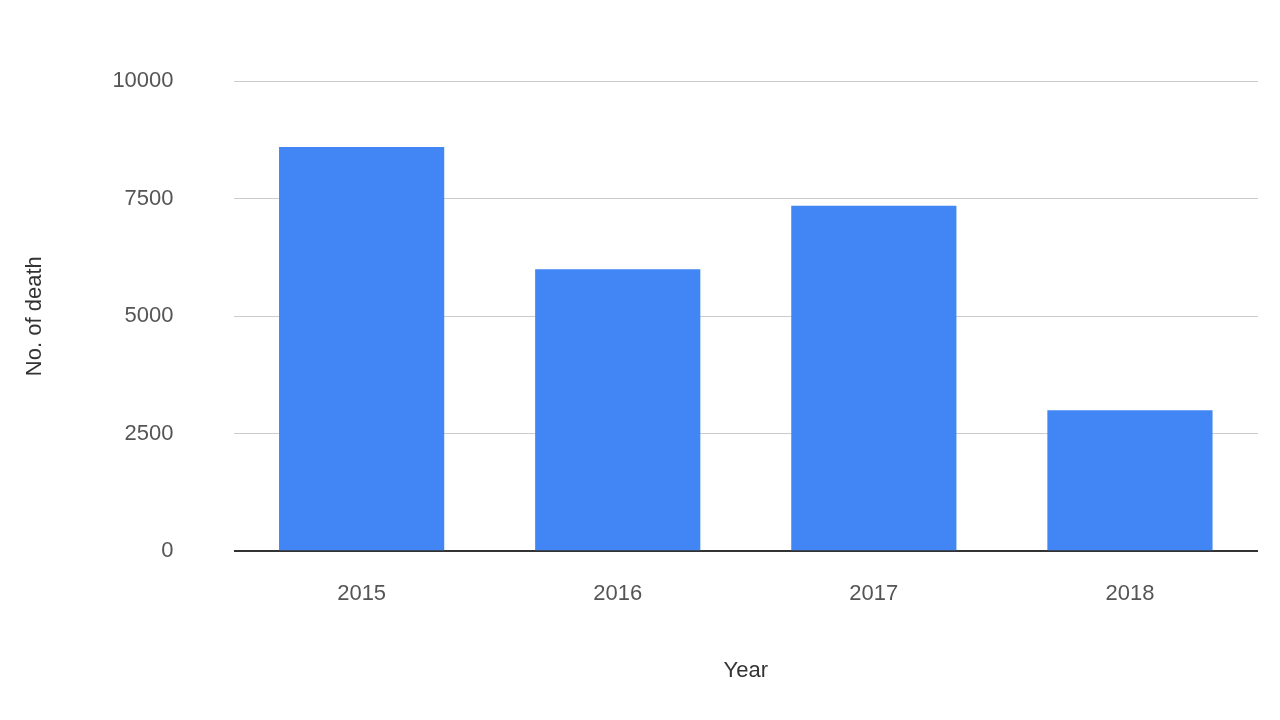 This screenshot has height=720, width=1280. I want to click on x-tick-label: 2018, so click(1130, 593).